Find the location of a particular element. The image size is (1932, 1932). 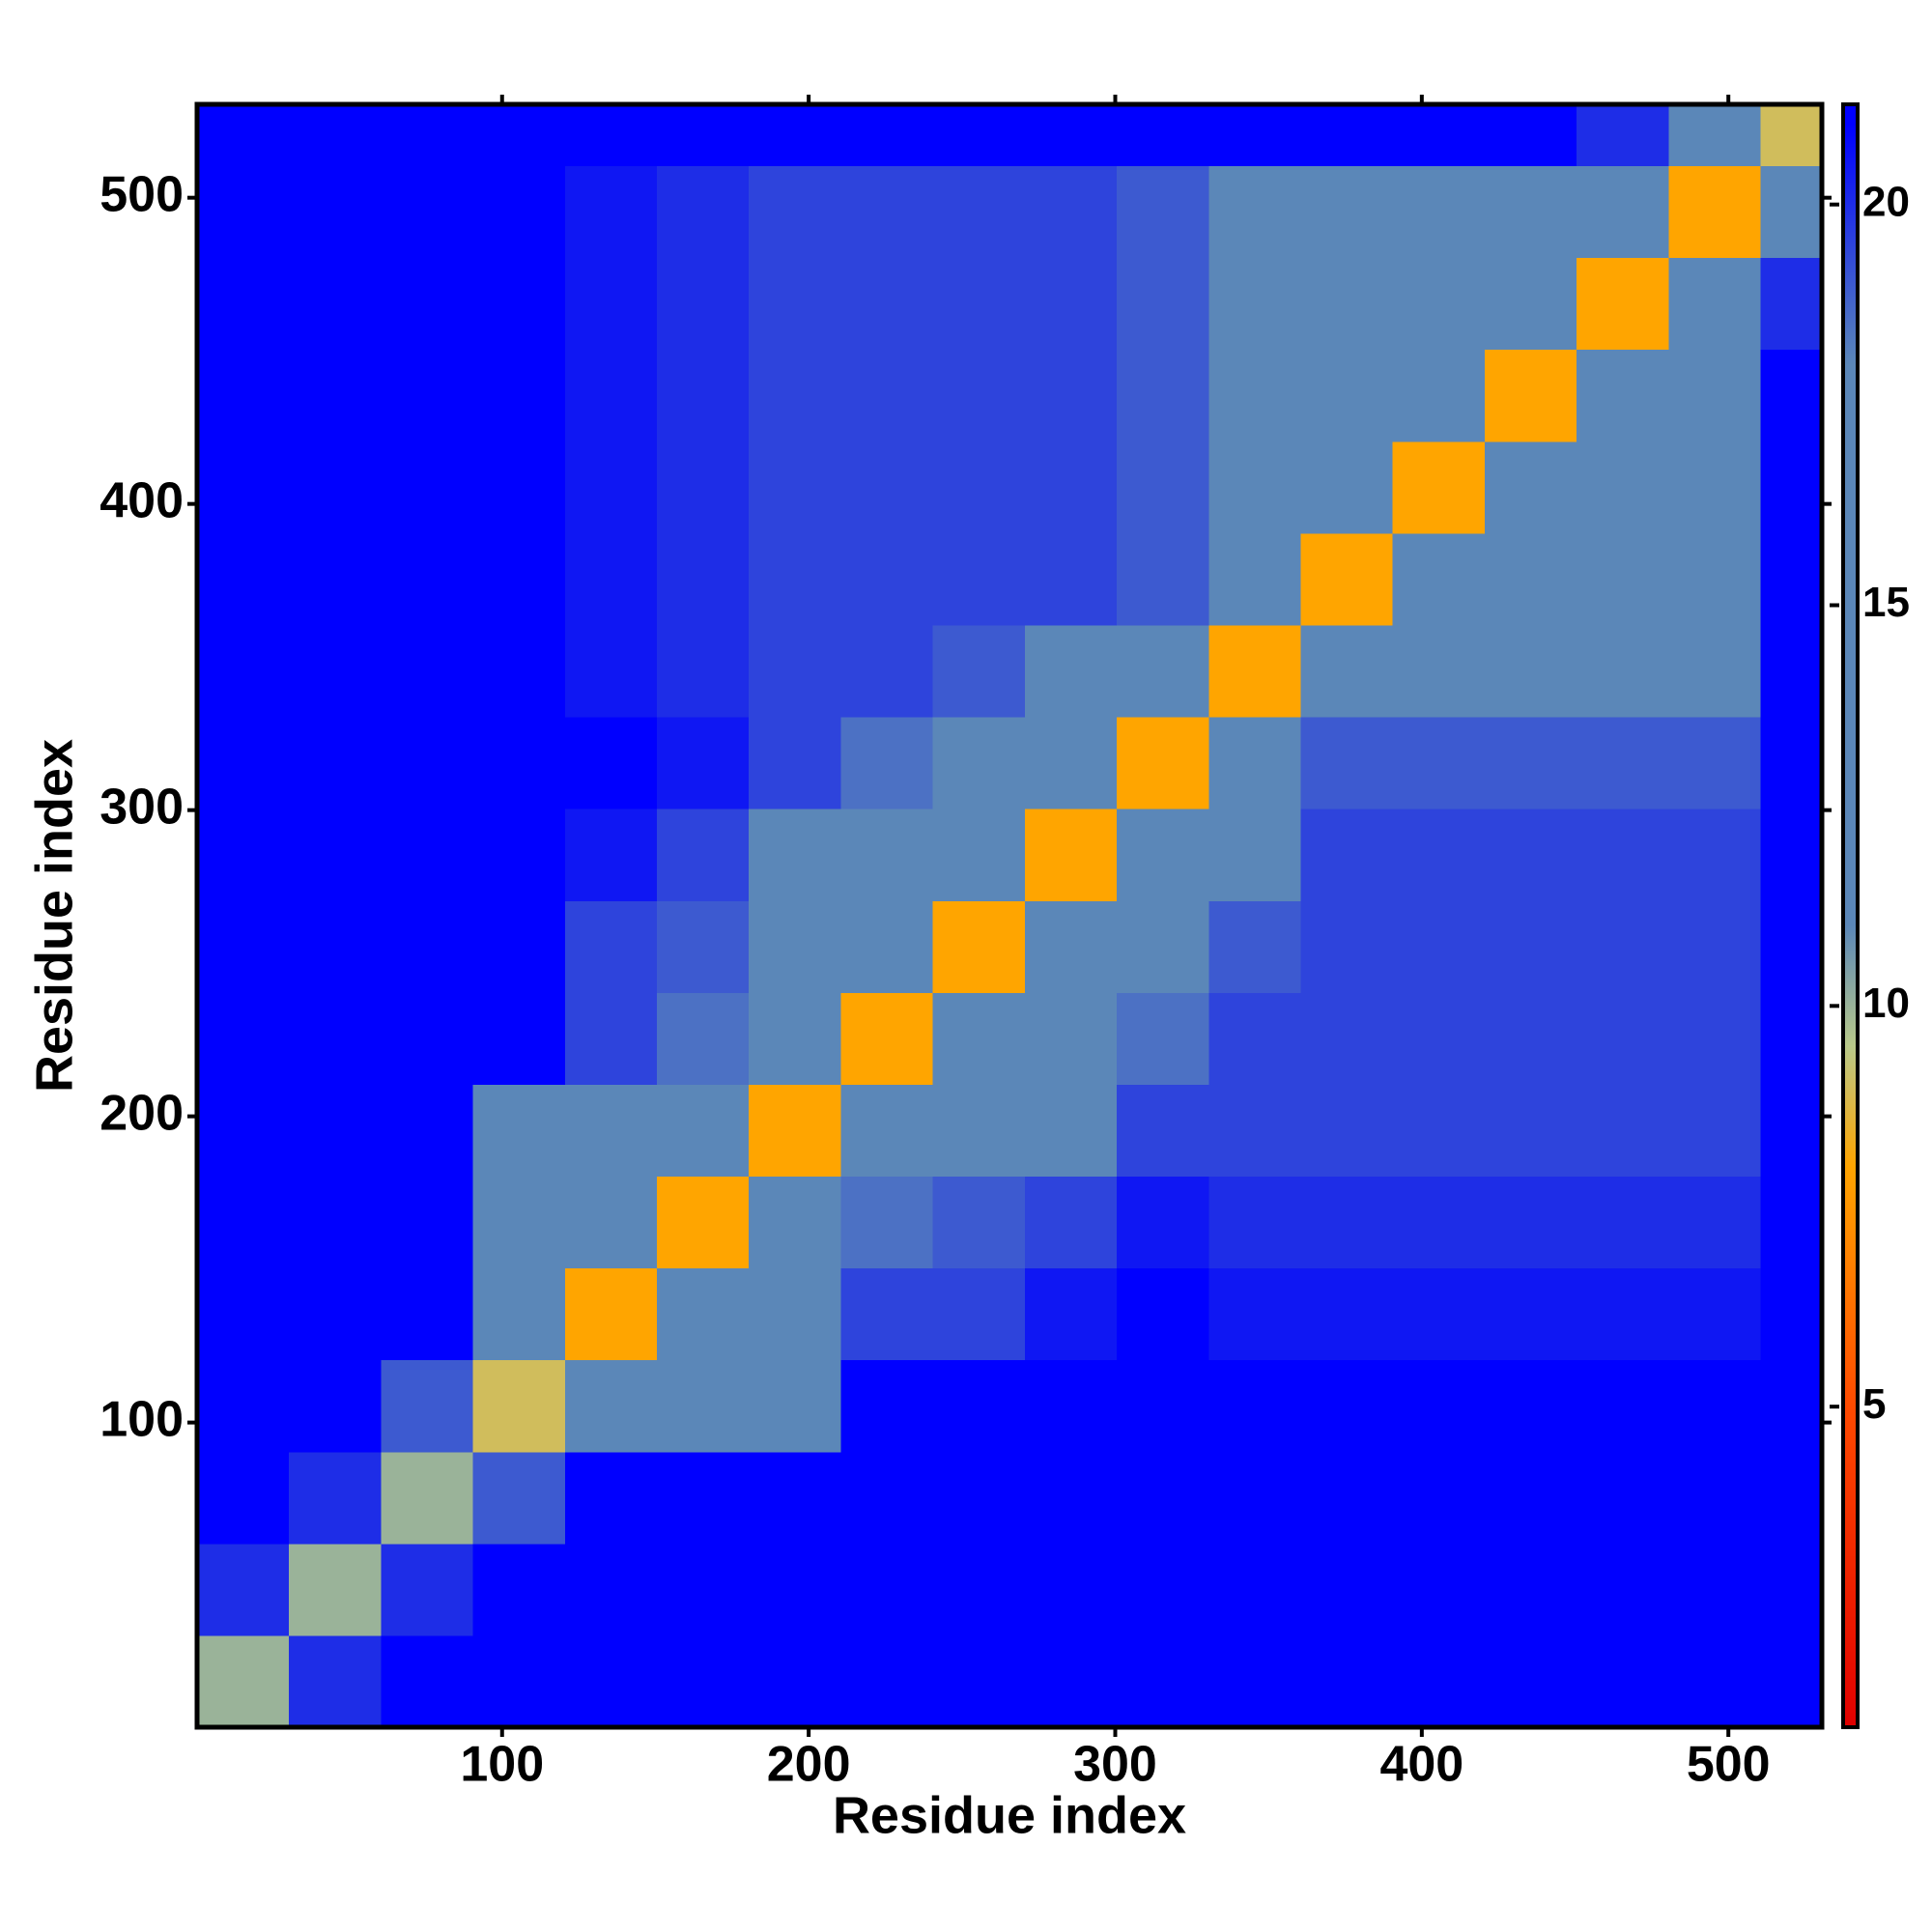

colorbar-tick-label: 10 is located at coordinates (1886, 1003).